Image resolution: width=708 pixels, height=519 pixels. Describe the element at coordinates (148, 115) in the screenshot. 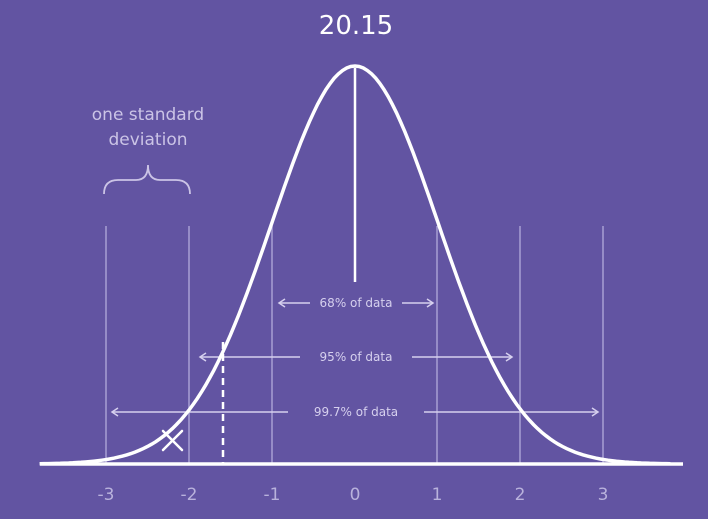

I see `sd-caption-line1: one standard` at that location.